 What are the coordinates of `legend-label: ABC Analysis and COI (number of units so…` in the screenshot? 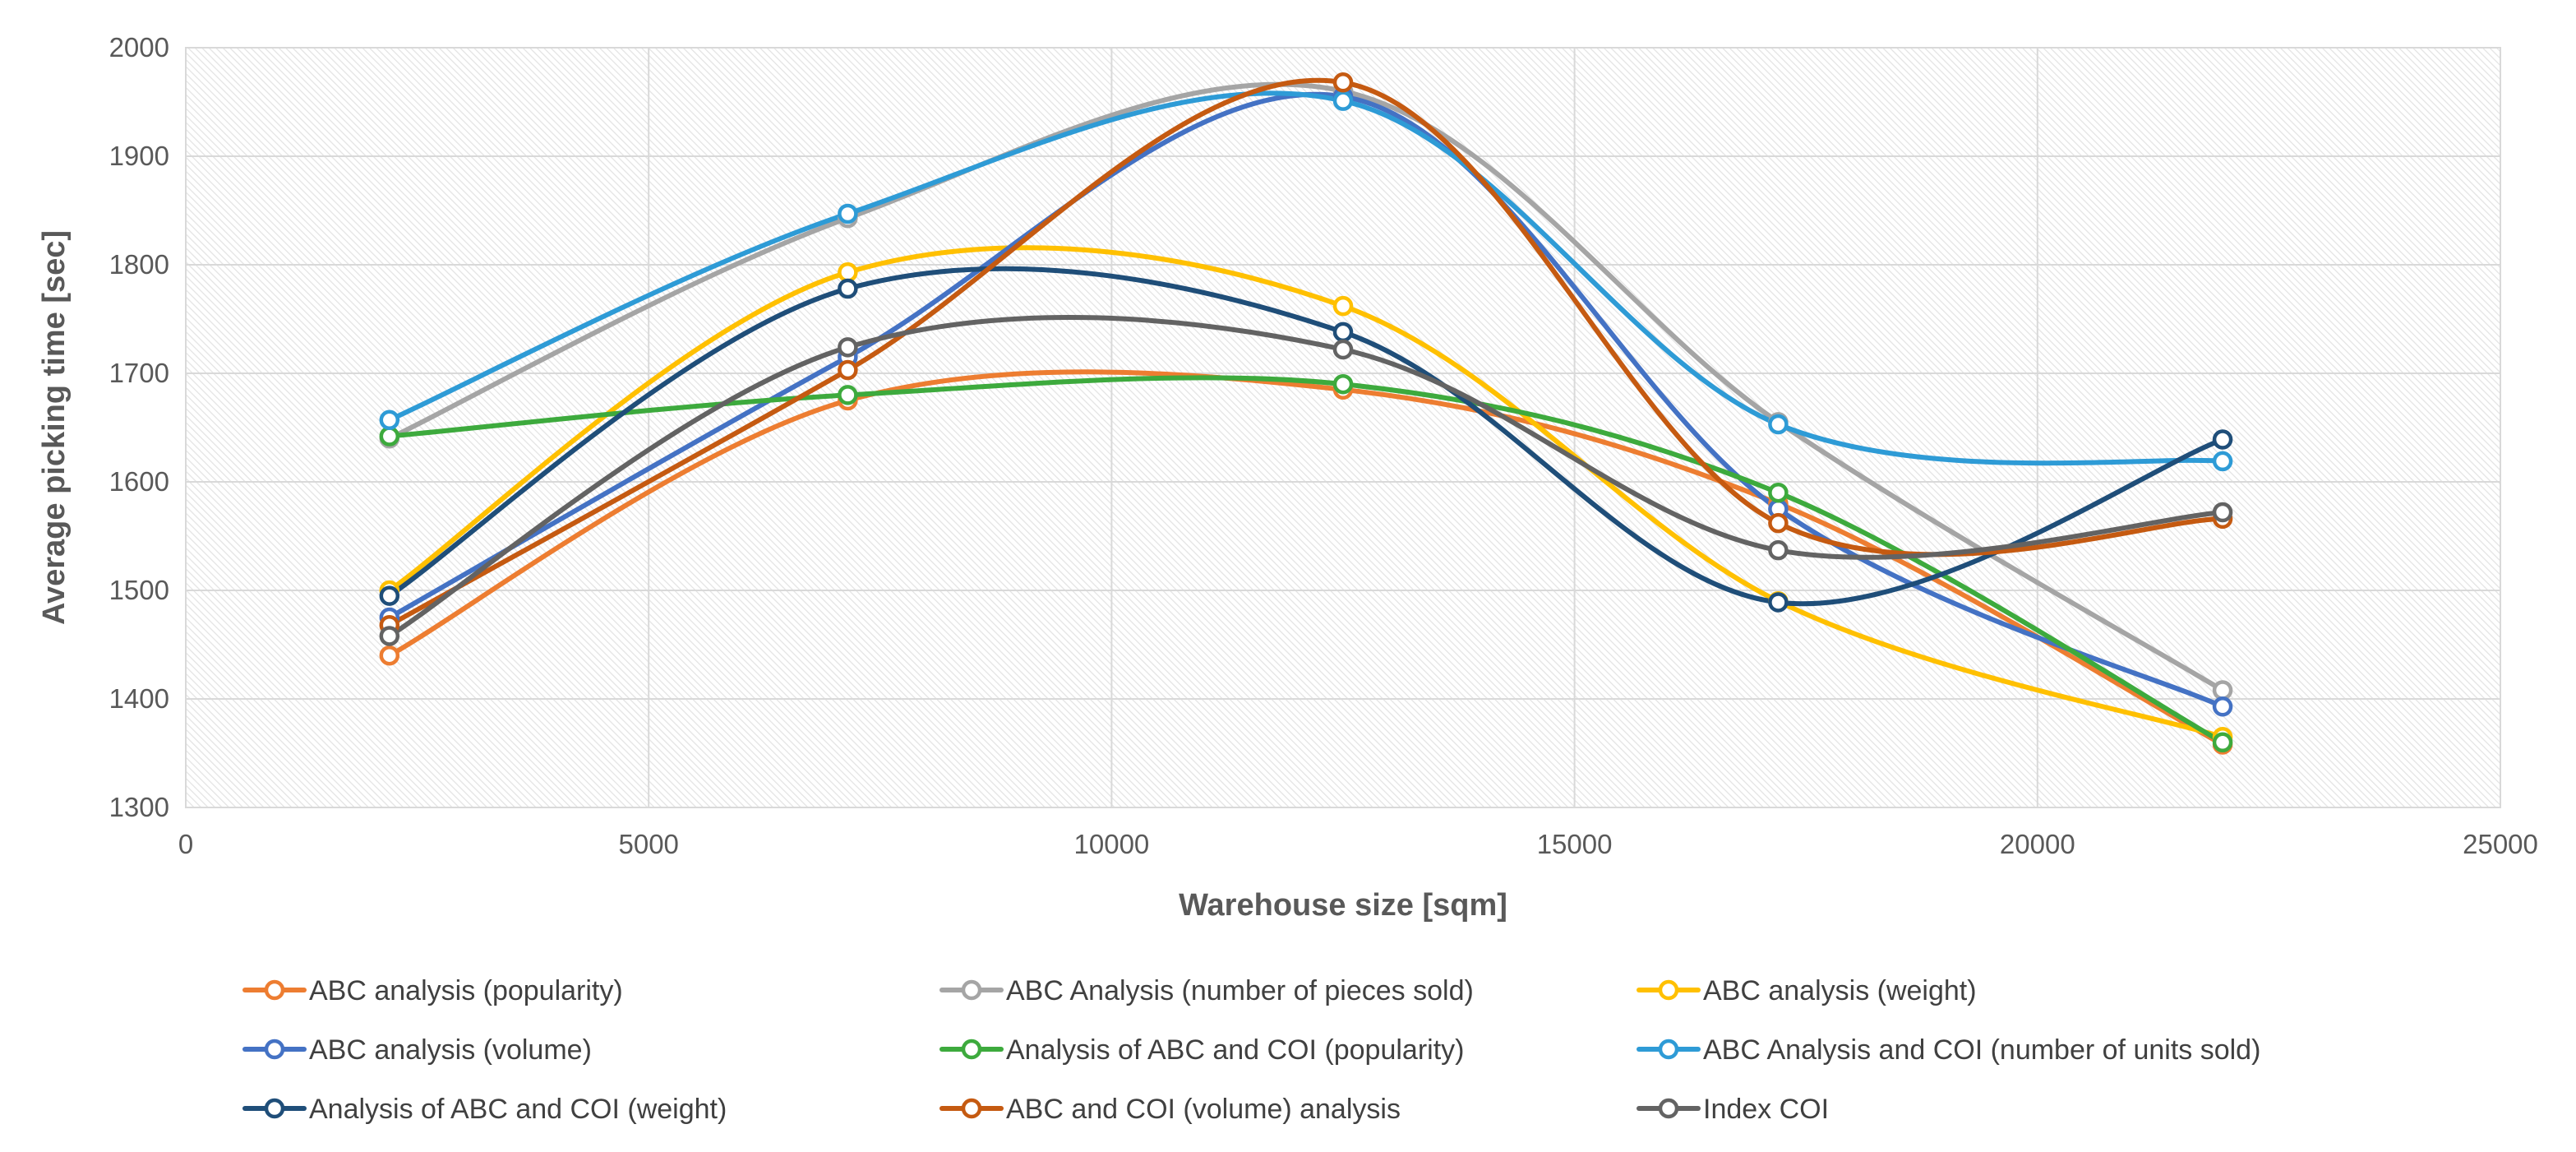 It's located at (1981, 1050).